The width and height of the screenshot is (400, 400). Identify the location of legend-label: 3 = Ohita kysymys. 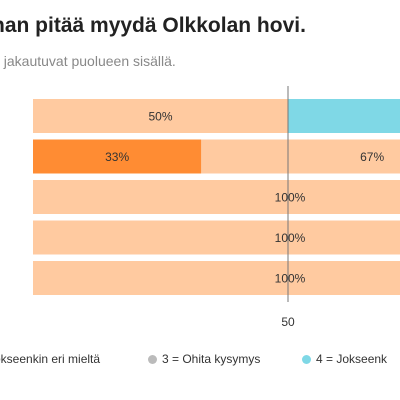
(211, 359).